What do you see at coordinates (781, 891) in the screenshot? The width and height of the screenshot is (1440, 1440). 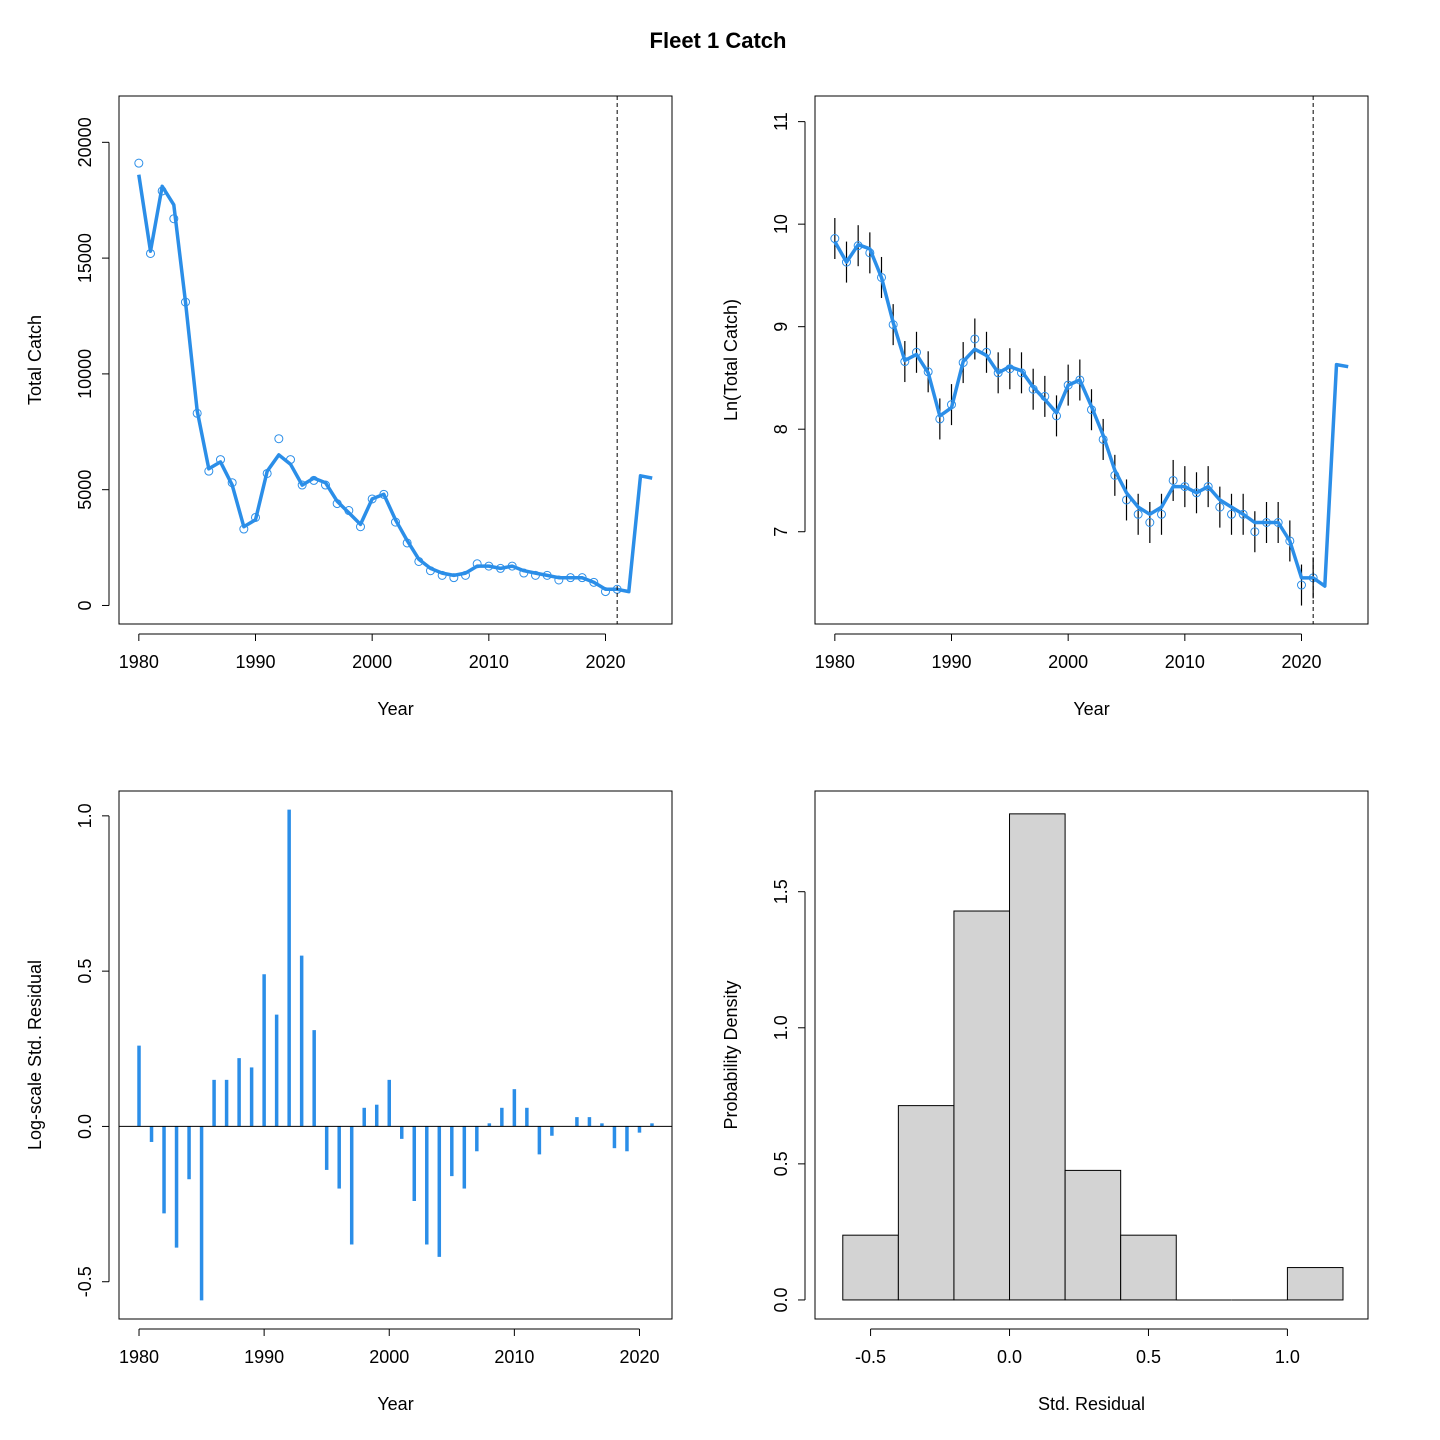 I see `y-tick-label: 1.5` at bounding box center [781, 891].